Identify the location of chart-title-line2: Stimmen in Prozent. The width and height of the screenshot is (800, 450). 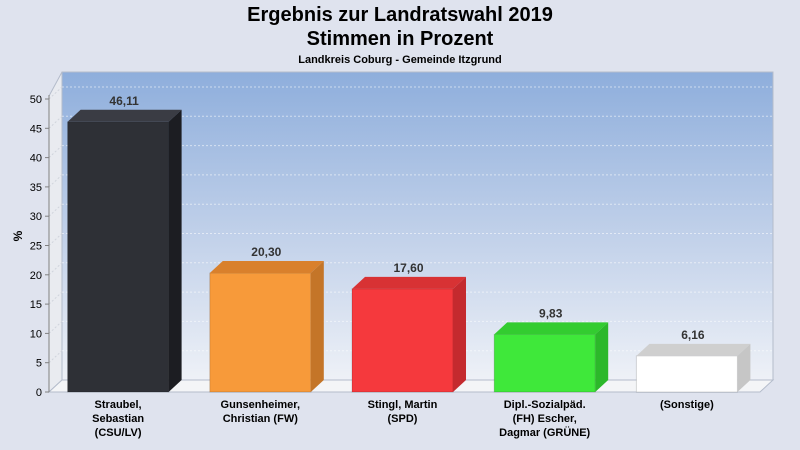
(400, 39).